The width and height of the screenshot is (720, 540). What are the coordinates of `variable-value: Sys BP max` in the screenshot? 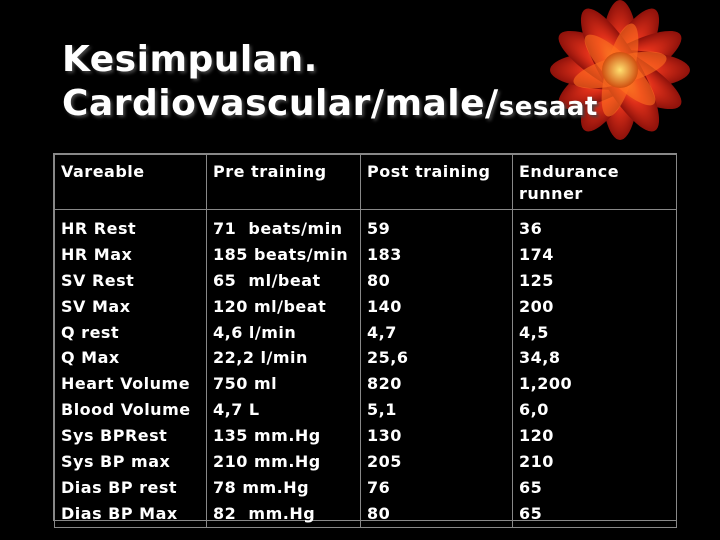 It's located at (116, 462).